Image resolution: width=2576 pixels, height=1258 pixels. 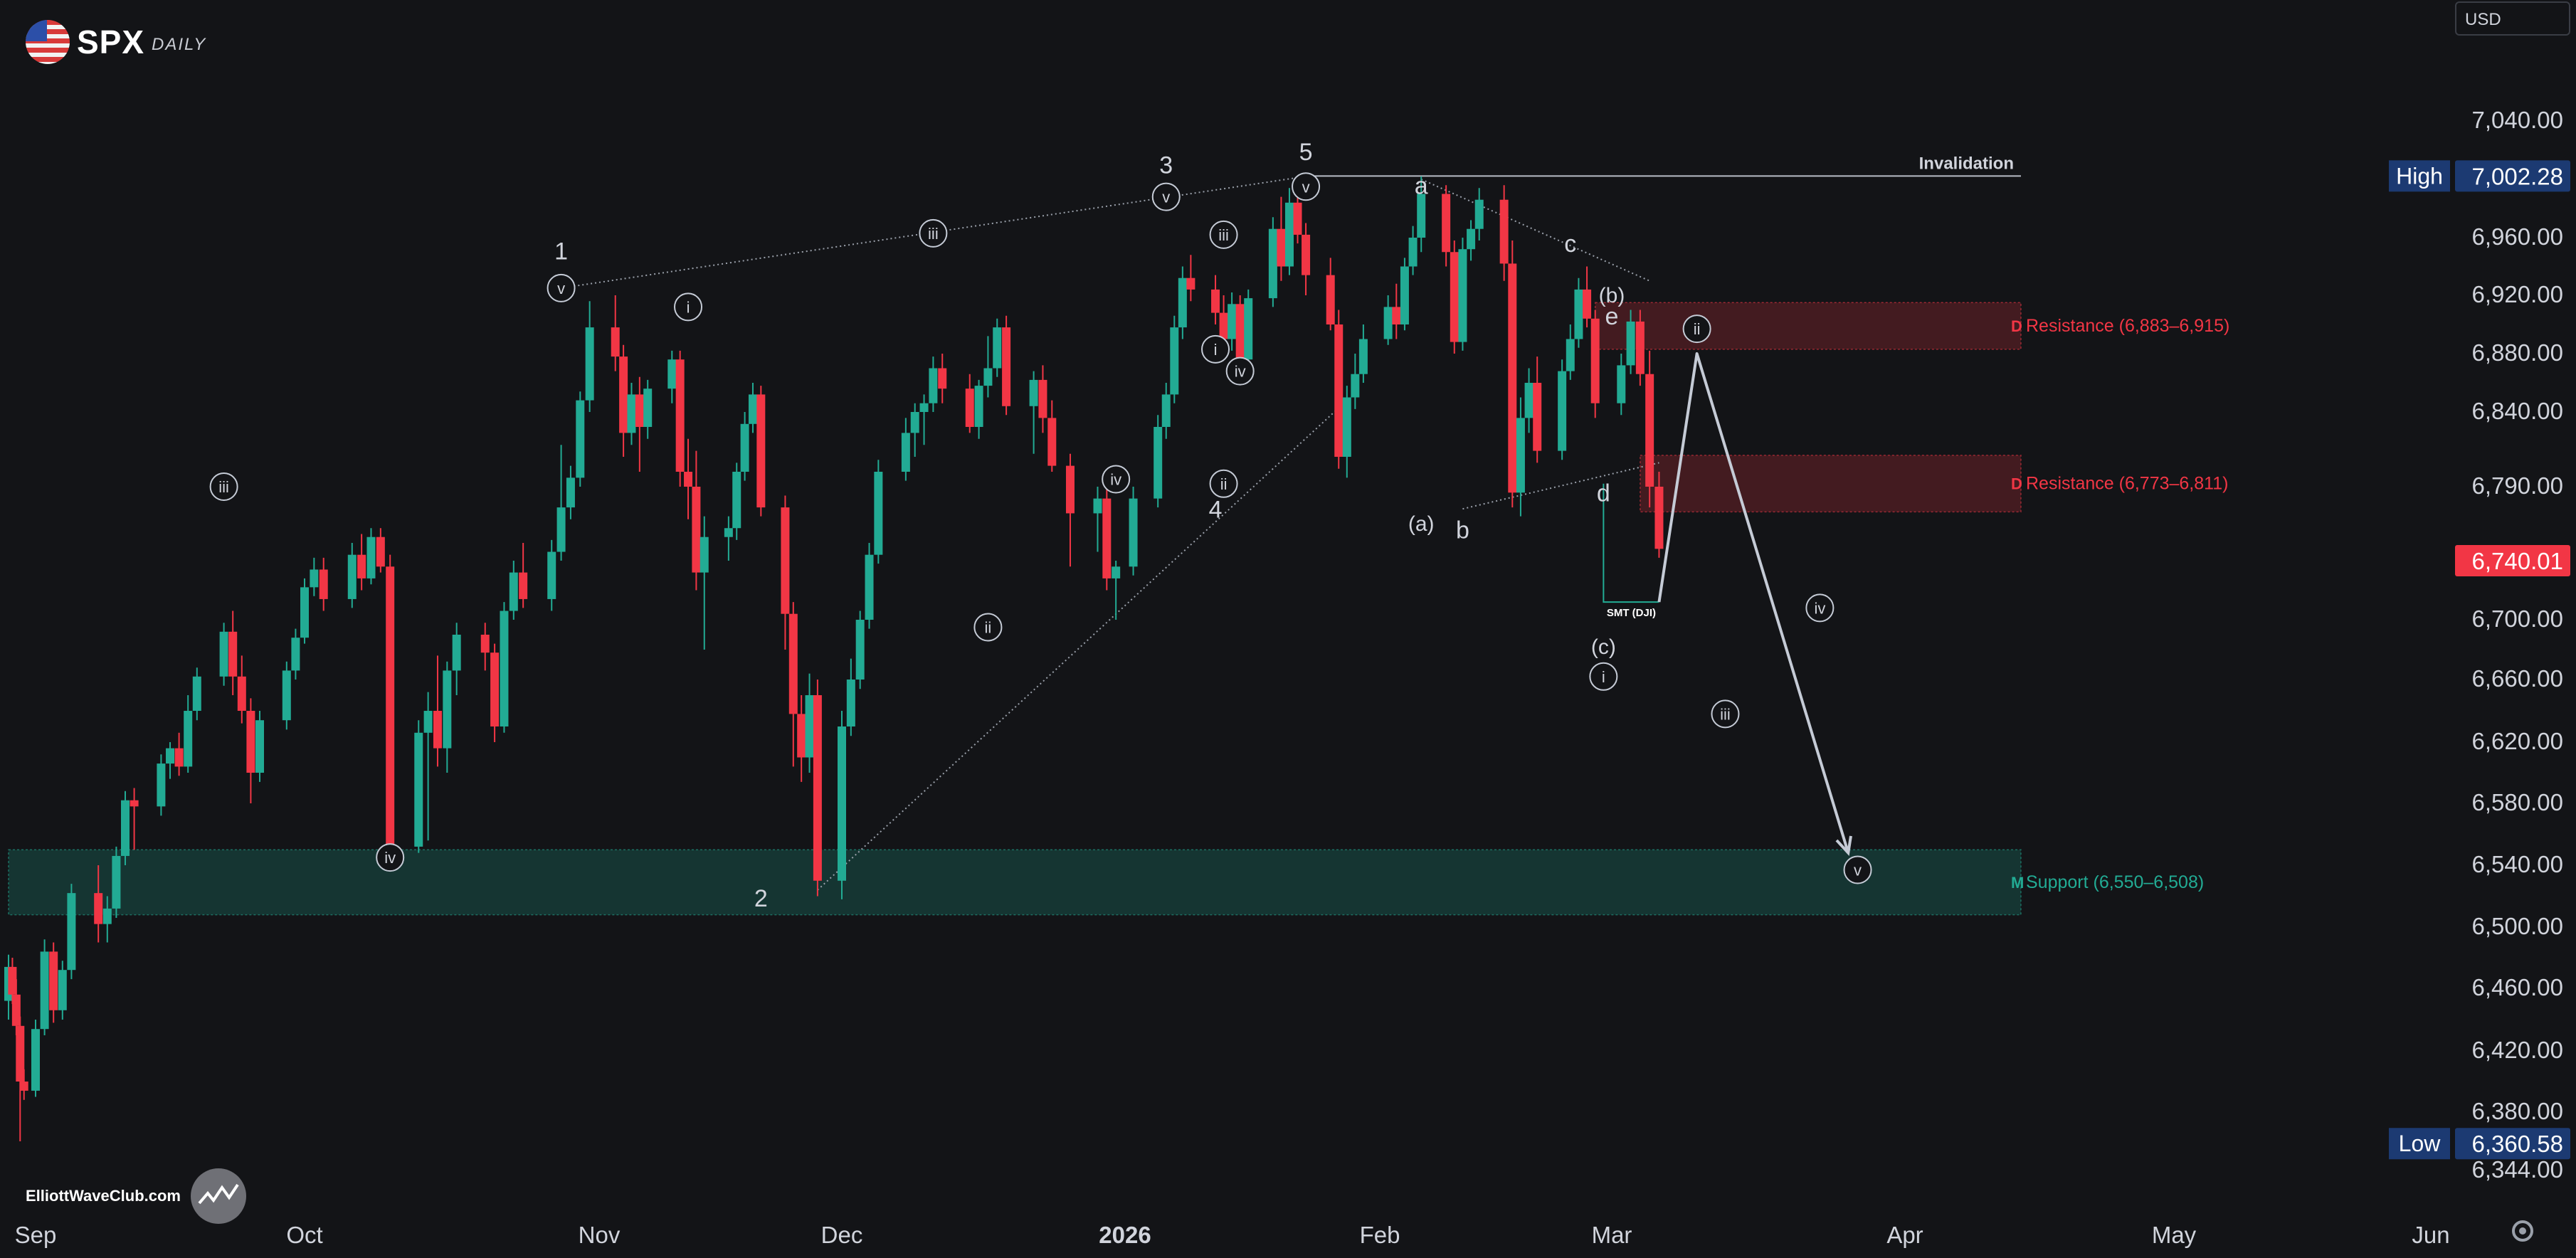 What do you see at coordinates (1380, 1235) in the screenshot?
I see `x-tick-label: Feb` at bounding box center [1380, 1235].